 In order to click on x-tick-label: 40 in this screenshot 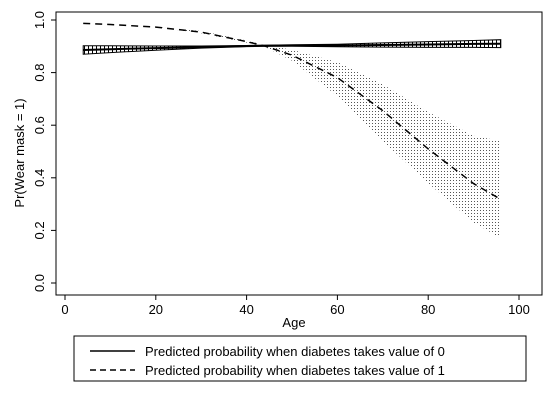, I will do `click(246, 309)`.